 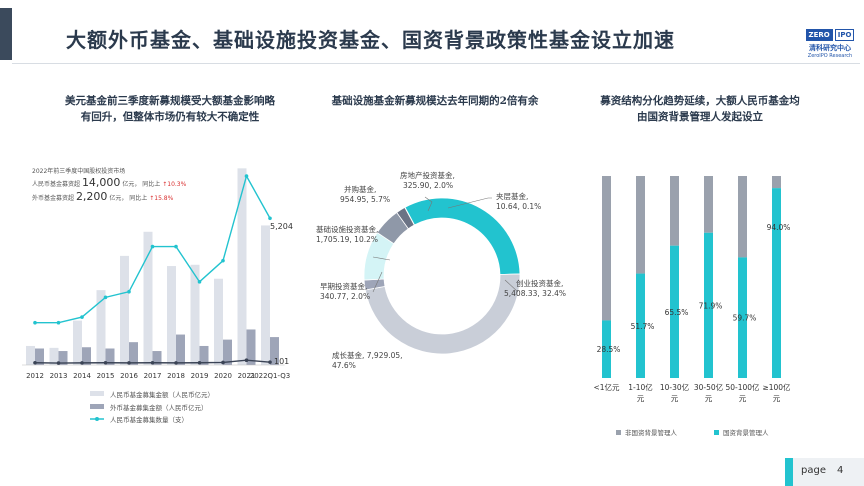 I want to click on legend-swatch-state, so click(x=716, y=432).